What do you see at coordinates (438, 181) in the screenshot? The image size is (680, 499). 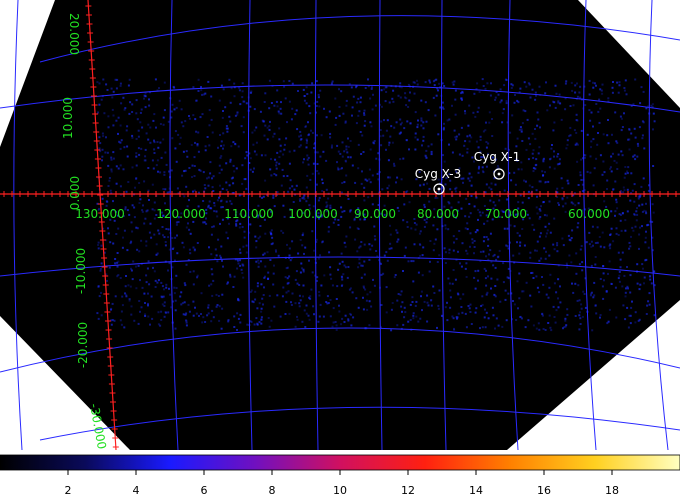 I see `source-cyg-x3: Cyg X-3` at bounding box center [438, 181].